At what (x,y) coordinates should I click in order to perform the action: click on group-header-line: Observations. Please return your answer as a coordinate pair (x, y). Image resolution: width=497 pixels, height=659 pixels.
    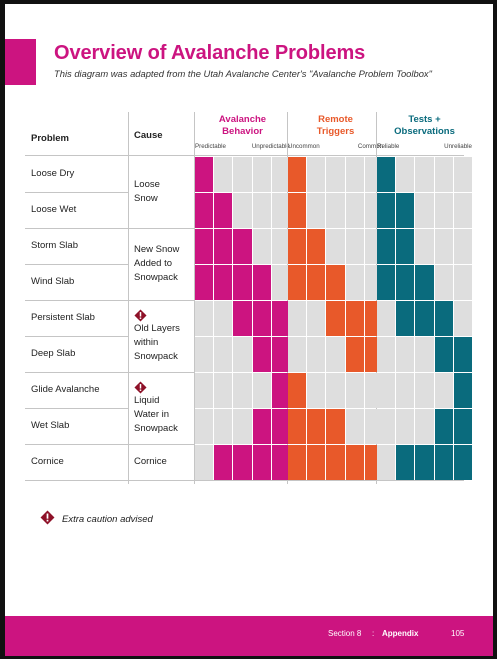
    Looking at the image, I should click on (424, 131).